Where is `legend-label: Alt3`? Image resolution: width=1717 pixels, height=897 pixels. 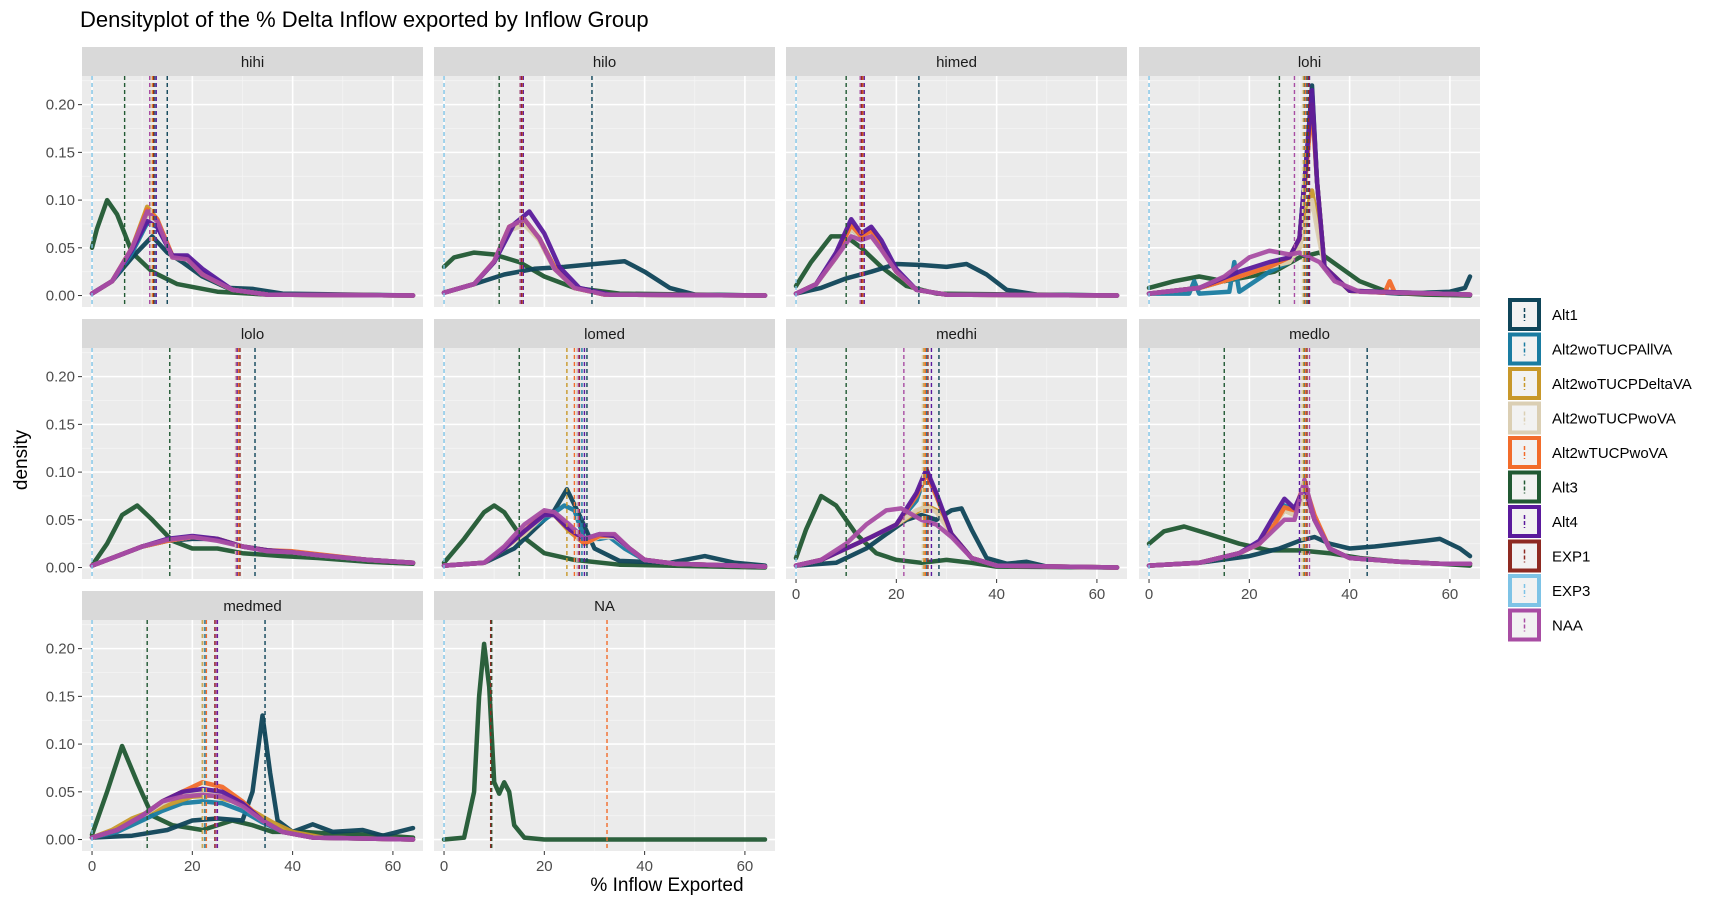
legend-label: Alt3 is located at coordinates (1565, 488).